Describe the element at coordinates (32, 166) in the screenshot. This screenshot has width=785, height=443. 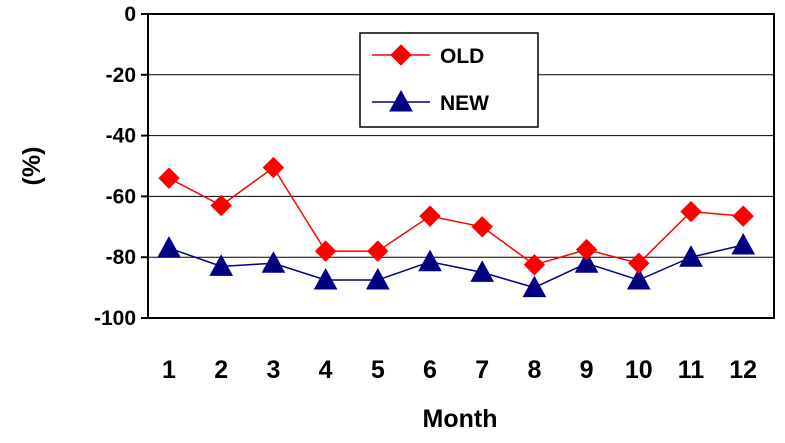
I see `y-axis-title: (%)` at that location.